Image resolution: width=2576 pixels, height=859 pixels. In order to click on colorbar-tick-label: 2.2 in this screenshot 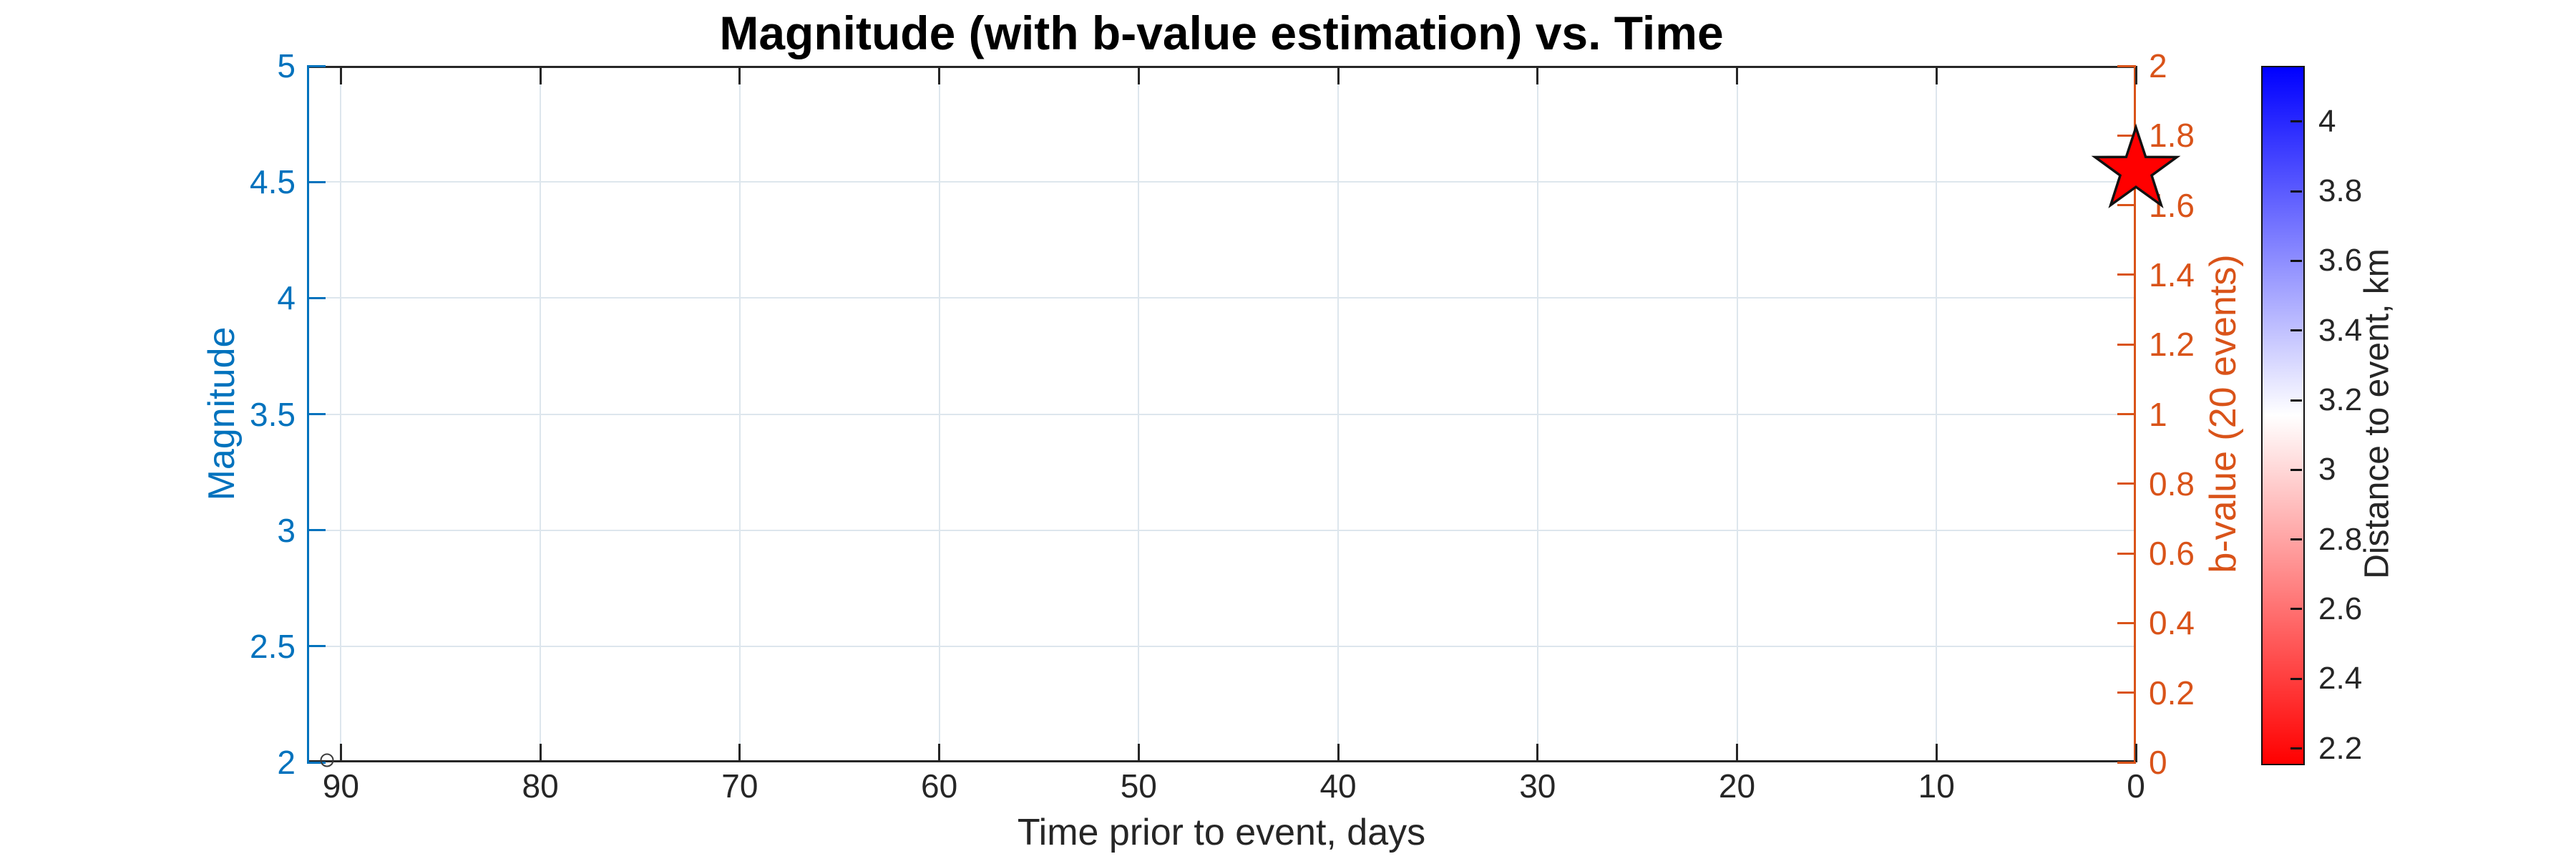, I will do `click(2340, 748)`.